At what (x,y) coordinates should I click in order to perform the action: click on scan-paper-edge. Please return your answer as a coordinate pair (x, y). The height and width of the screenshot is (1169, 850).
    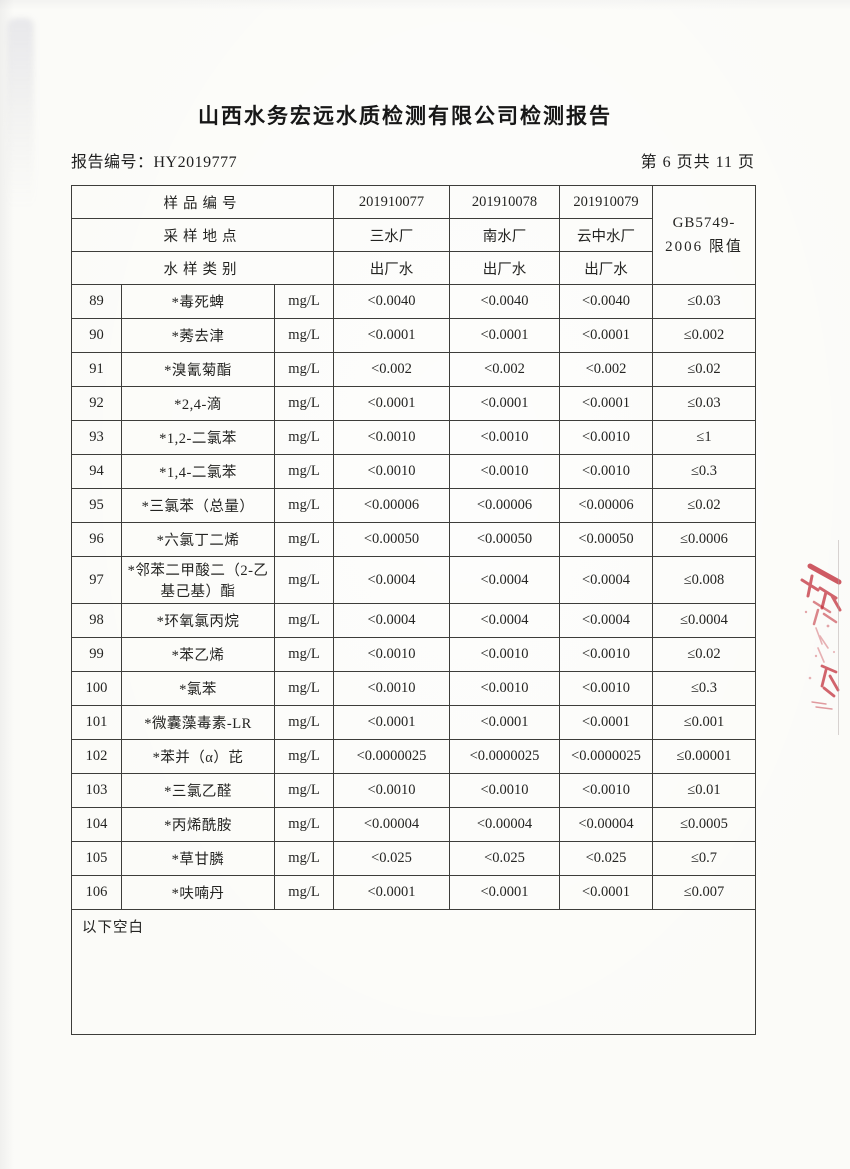
    Looking at the image, I should click on (838, 637).